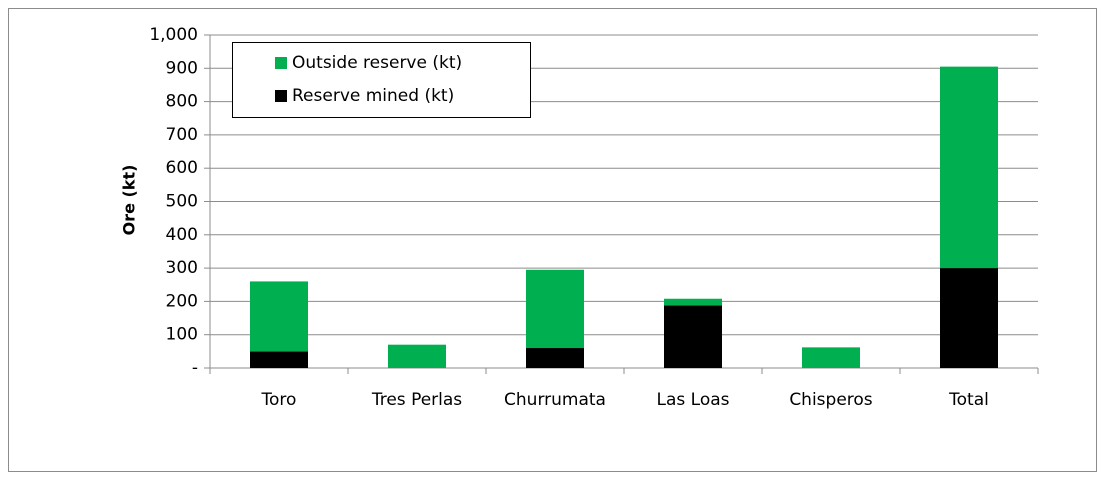 The image size is (1105, 484). What do you see at coordinates (555, 400) in the screenshot?
I see `x-tick-label: Churrumata` at bounding box center [555, 400].